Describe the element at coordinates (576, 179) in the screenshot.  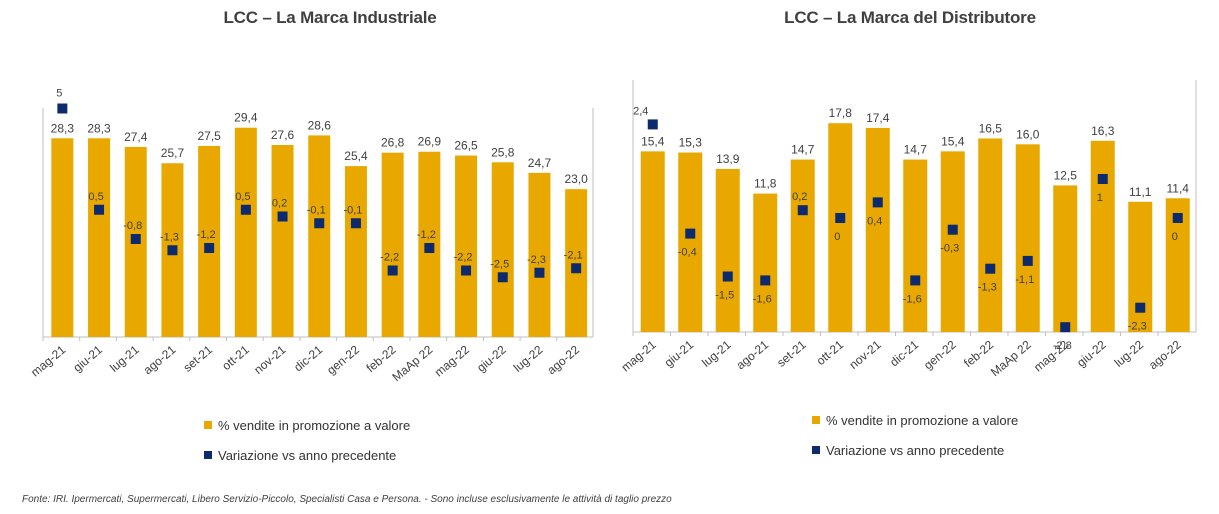
I see `bar-value-label: 23,0` at that location.